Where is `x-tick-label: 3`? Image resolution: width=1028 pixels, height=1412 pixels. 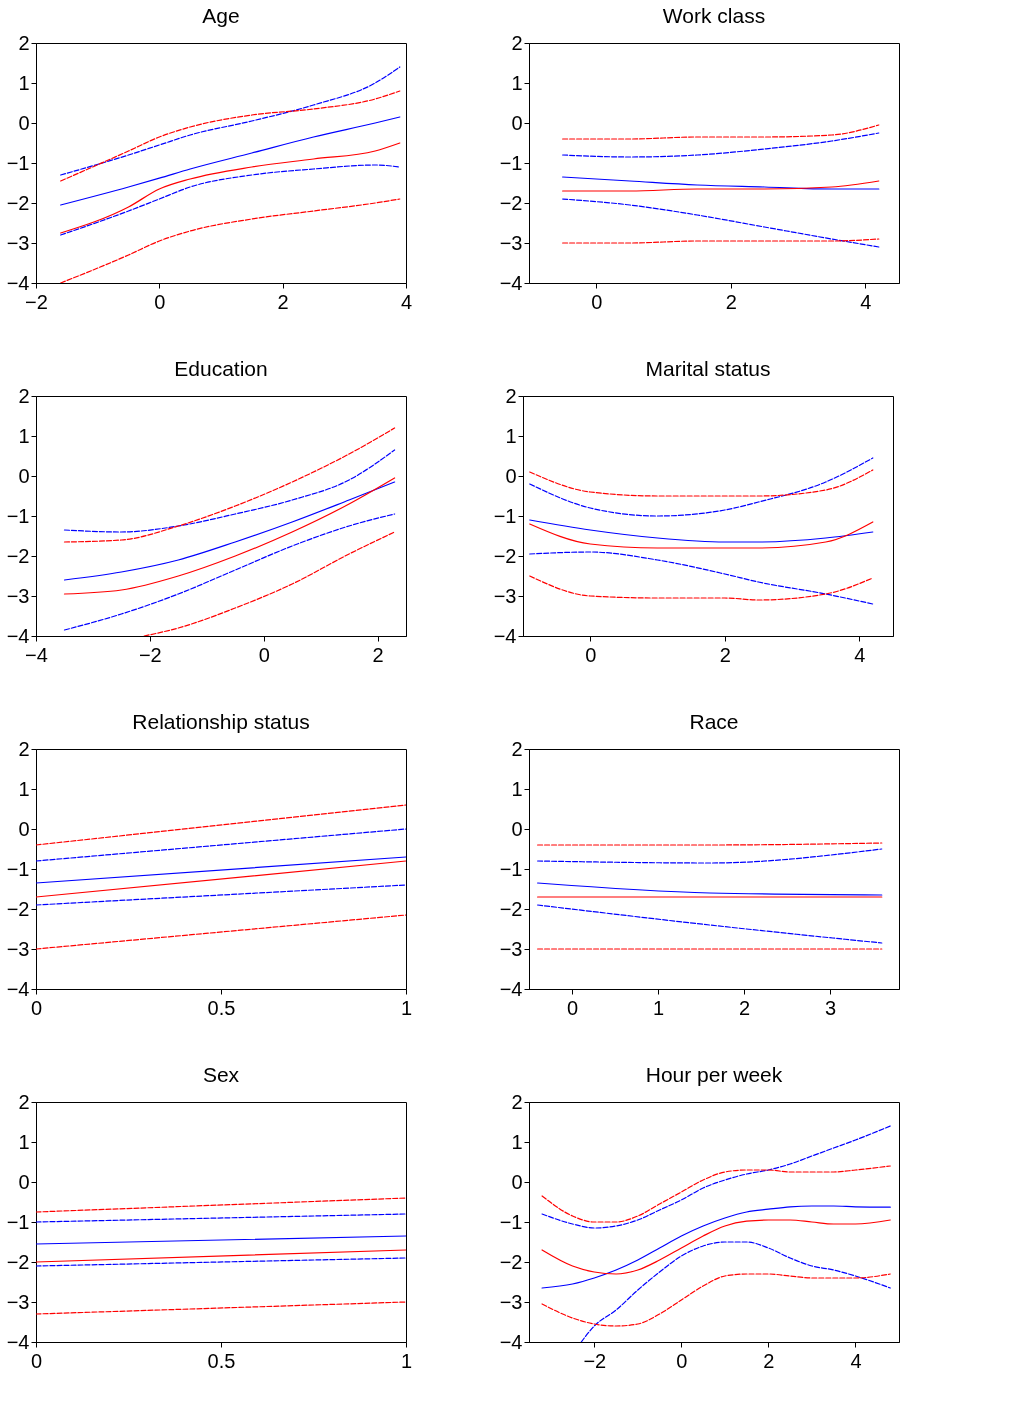 x-tick-label: 3 is located at coordinates (831, 1007).